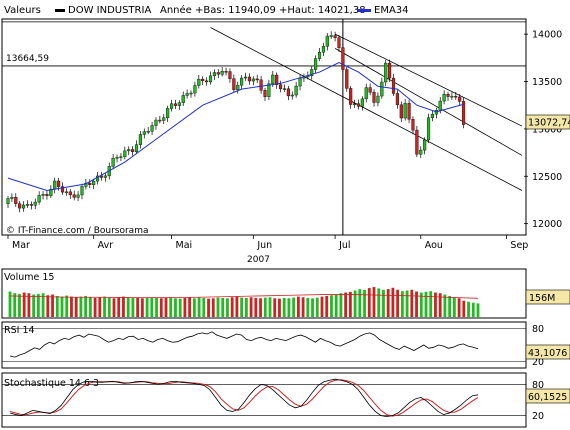 Image resolution: width=570 pixels, height=430 pixels. Describe the element at coordinates (542, 298) in the screenshot. I see `volume-value: 156M` at that location.